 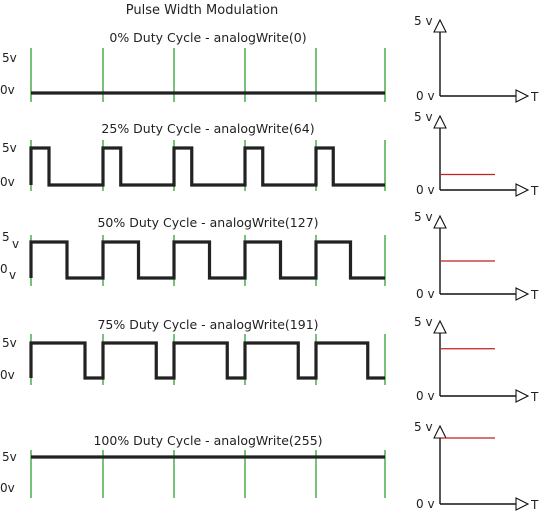 What do you see at coordinates (4, 269) in the screenshot?
I see `low-voltage-label: 0` at bounding box center [4, 269].